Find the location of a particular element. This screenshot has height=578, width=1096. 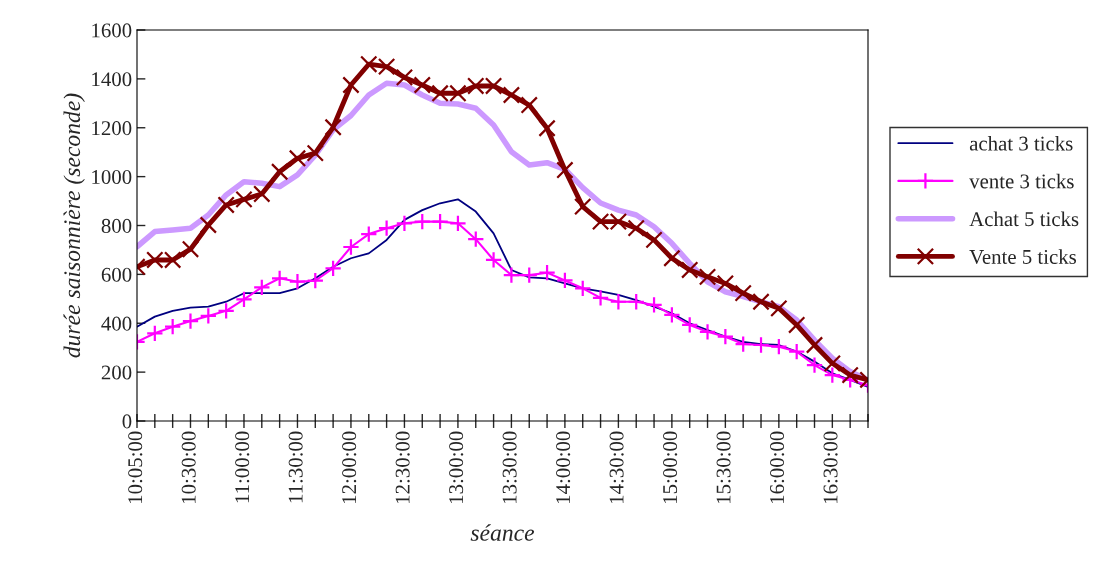

y-axis-title: durée saisonnière (seconde) is located at coordinates (74, 225).